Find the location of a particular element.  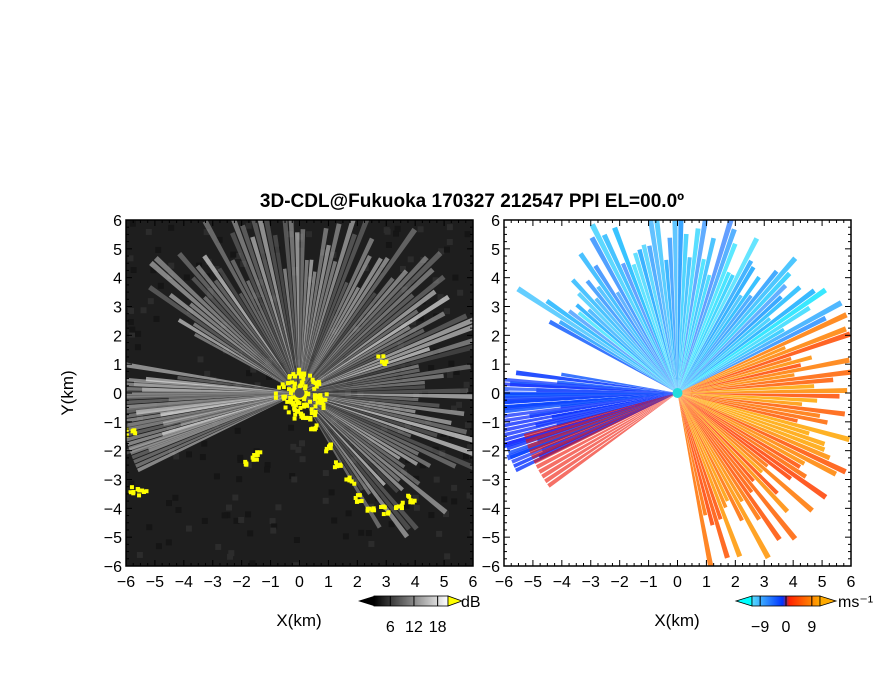

colorbar-tick-label: −9 is located at coordinates (760, 627).